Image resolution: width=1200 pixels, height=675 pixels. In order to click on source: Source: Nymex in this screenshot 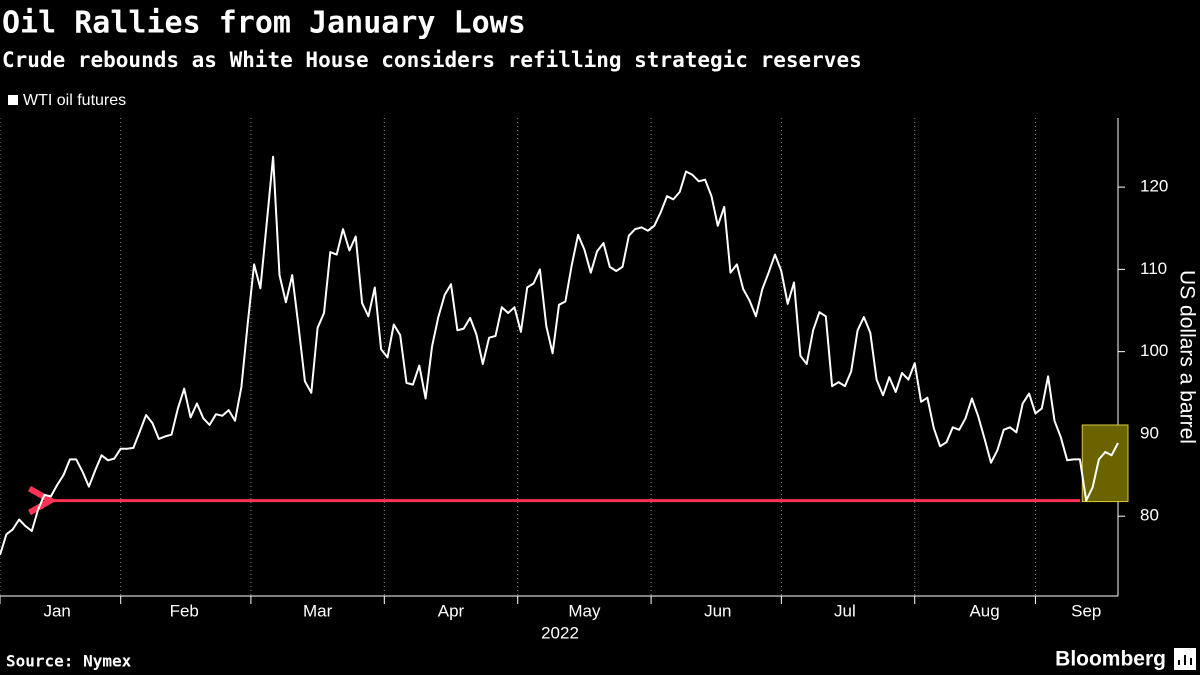, I will do `click(69, 661)`.